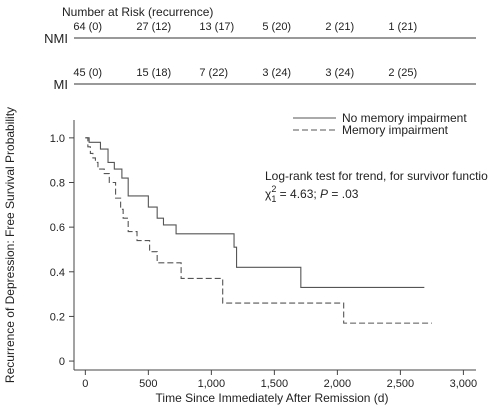 Image resolution: width=488 pixels, height=409 pixels. I want to click on chi-value: = 4.63;, so click(298, 194).